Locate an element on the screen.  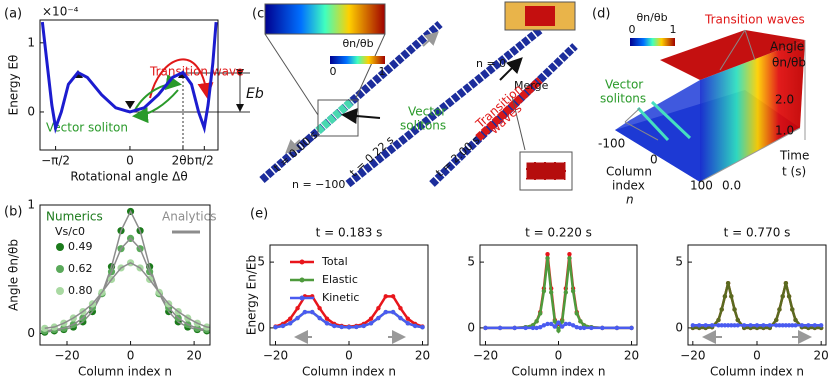
annotation: t = 0.00 s is located at coordinates (295, 151).